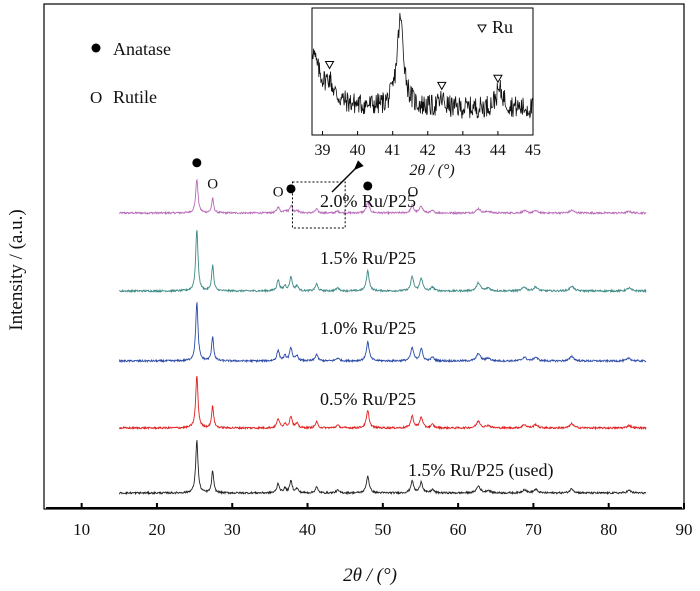 This screenshot has width=700, height=591. I want to click on phase-markers: OO O, so click(305, 179).